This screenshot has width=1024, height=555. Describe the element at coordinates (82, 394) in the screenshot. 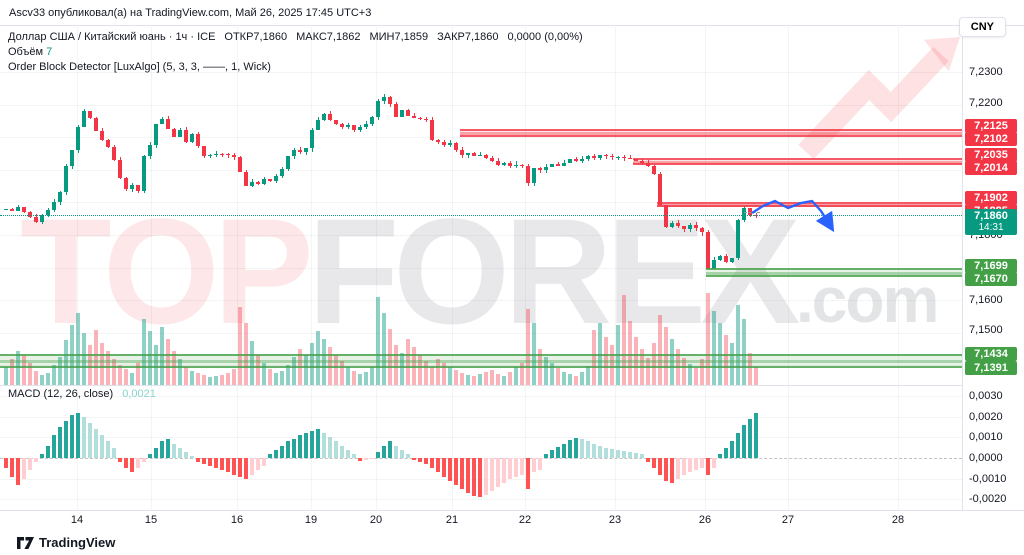

I see `macd-legend: MACD (12, 26, close) 0,0021` at that location.